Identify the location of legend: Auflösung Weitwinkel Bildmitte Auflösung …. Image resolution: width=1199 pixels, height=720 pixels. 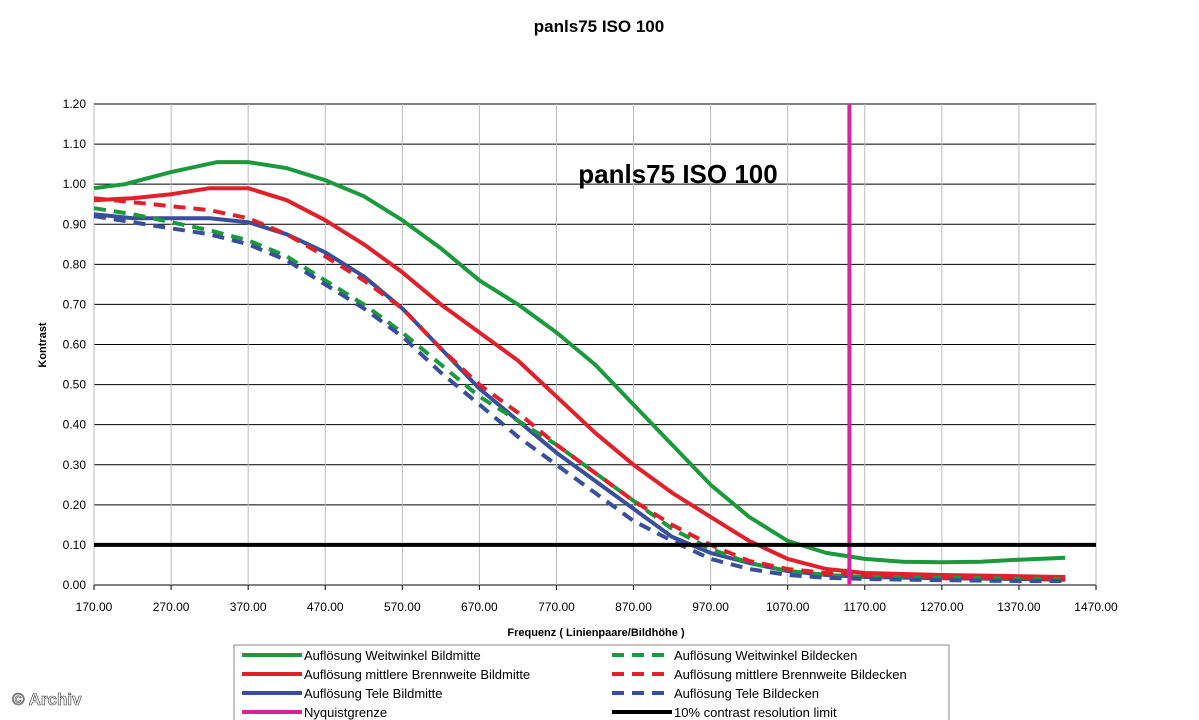
(591, 682).